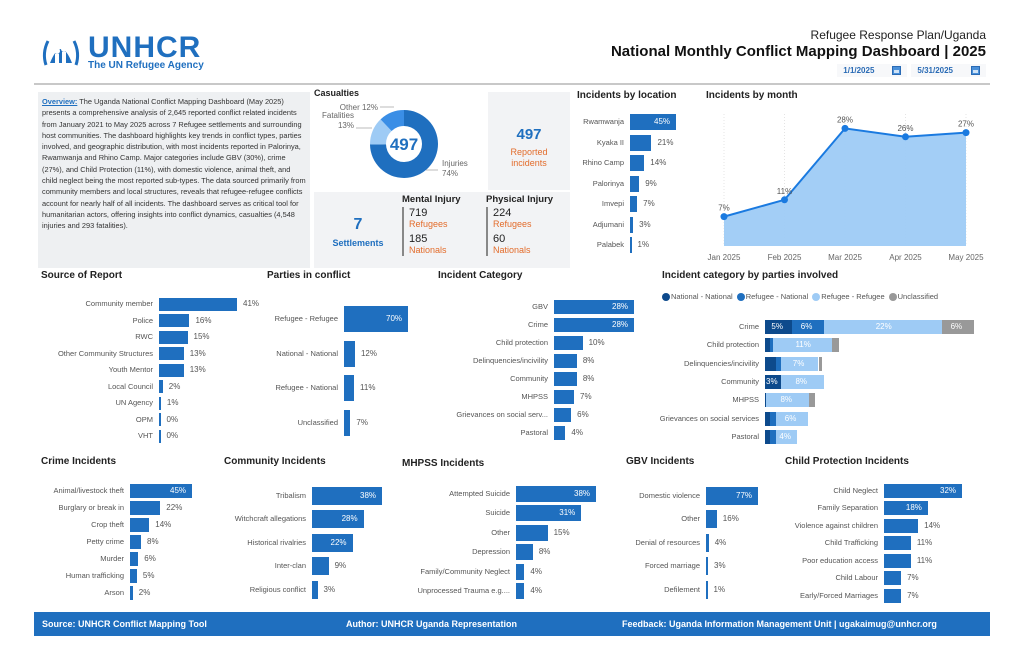  What do you see at coordinates (392, 120) in the screenshot?
I see `donut-slice-other` at bounding box center [392, 120].